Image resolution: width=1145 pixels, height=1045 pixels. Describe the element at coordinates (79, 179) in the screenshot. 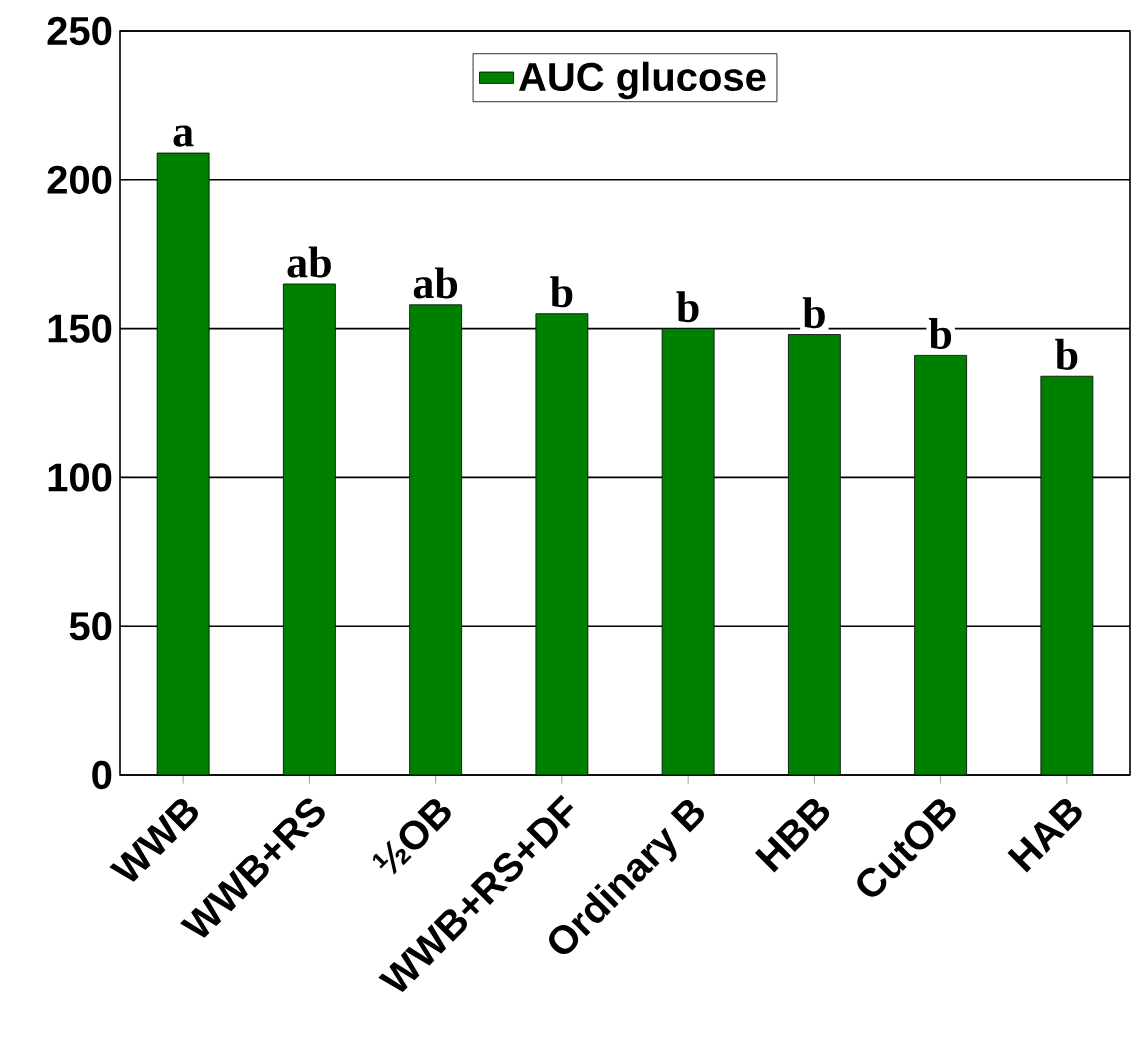

I see `y-tick-label: 200` at that location.